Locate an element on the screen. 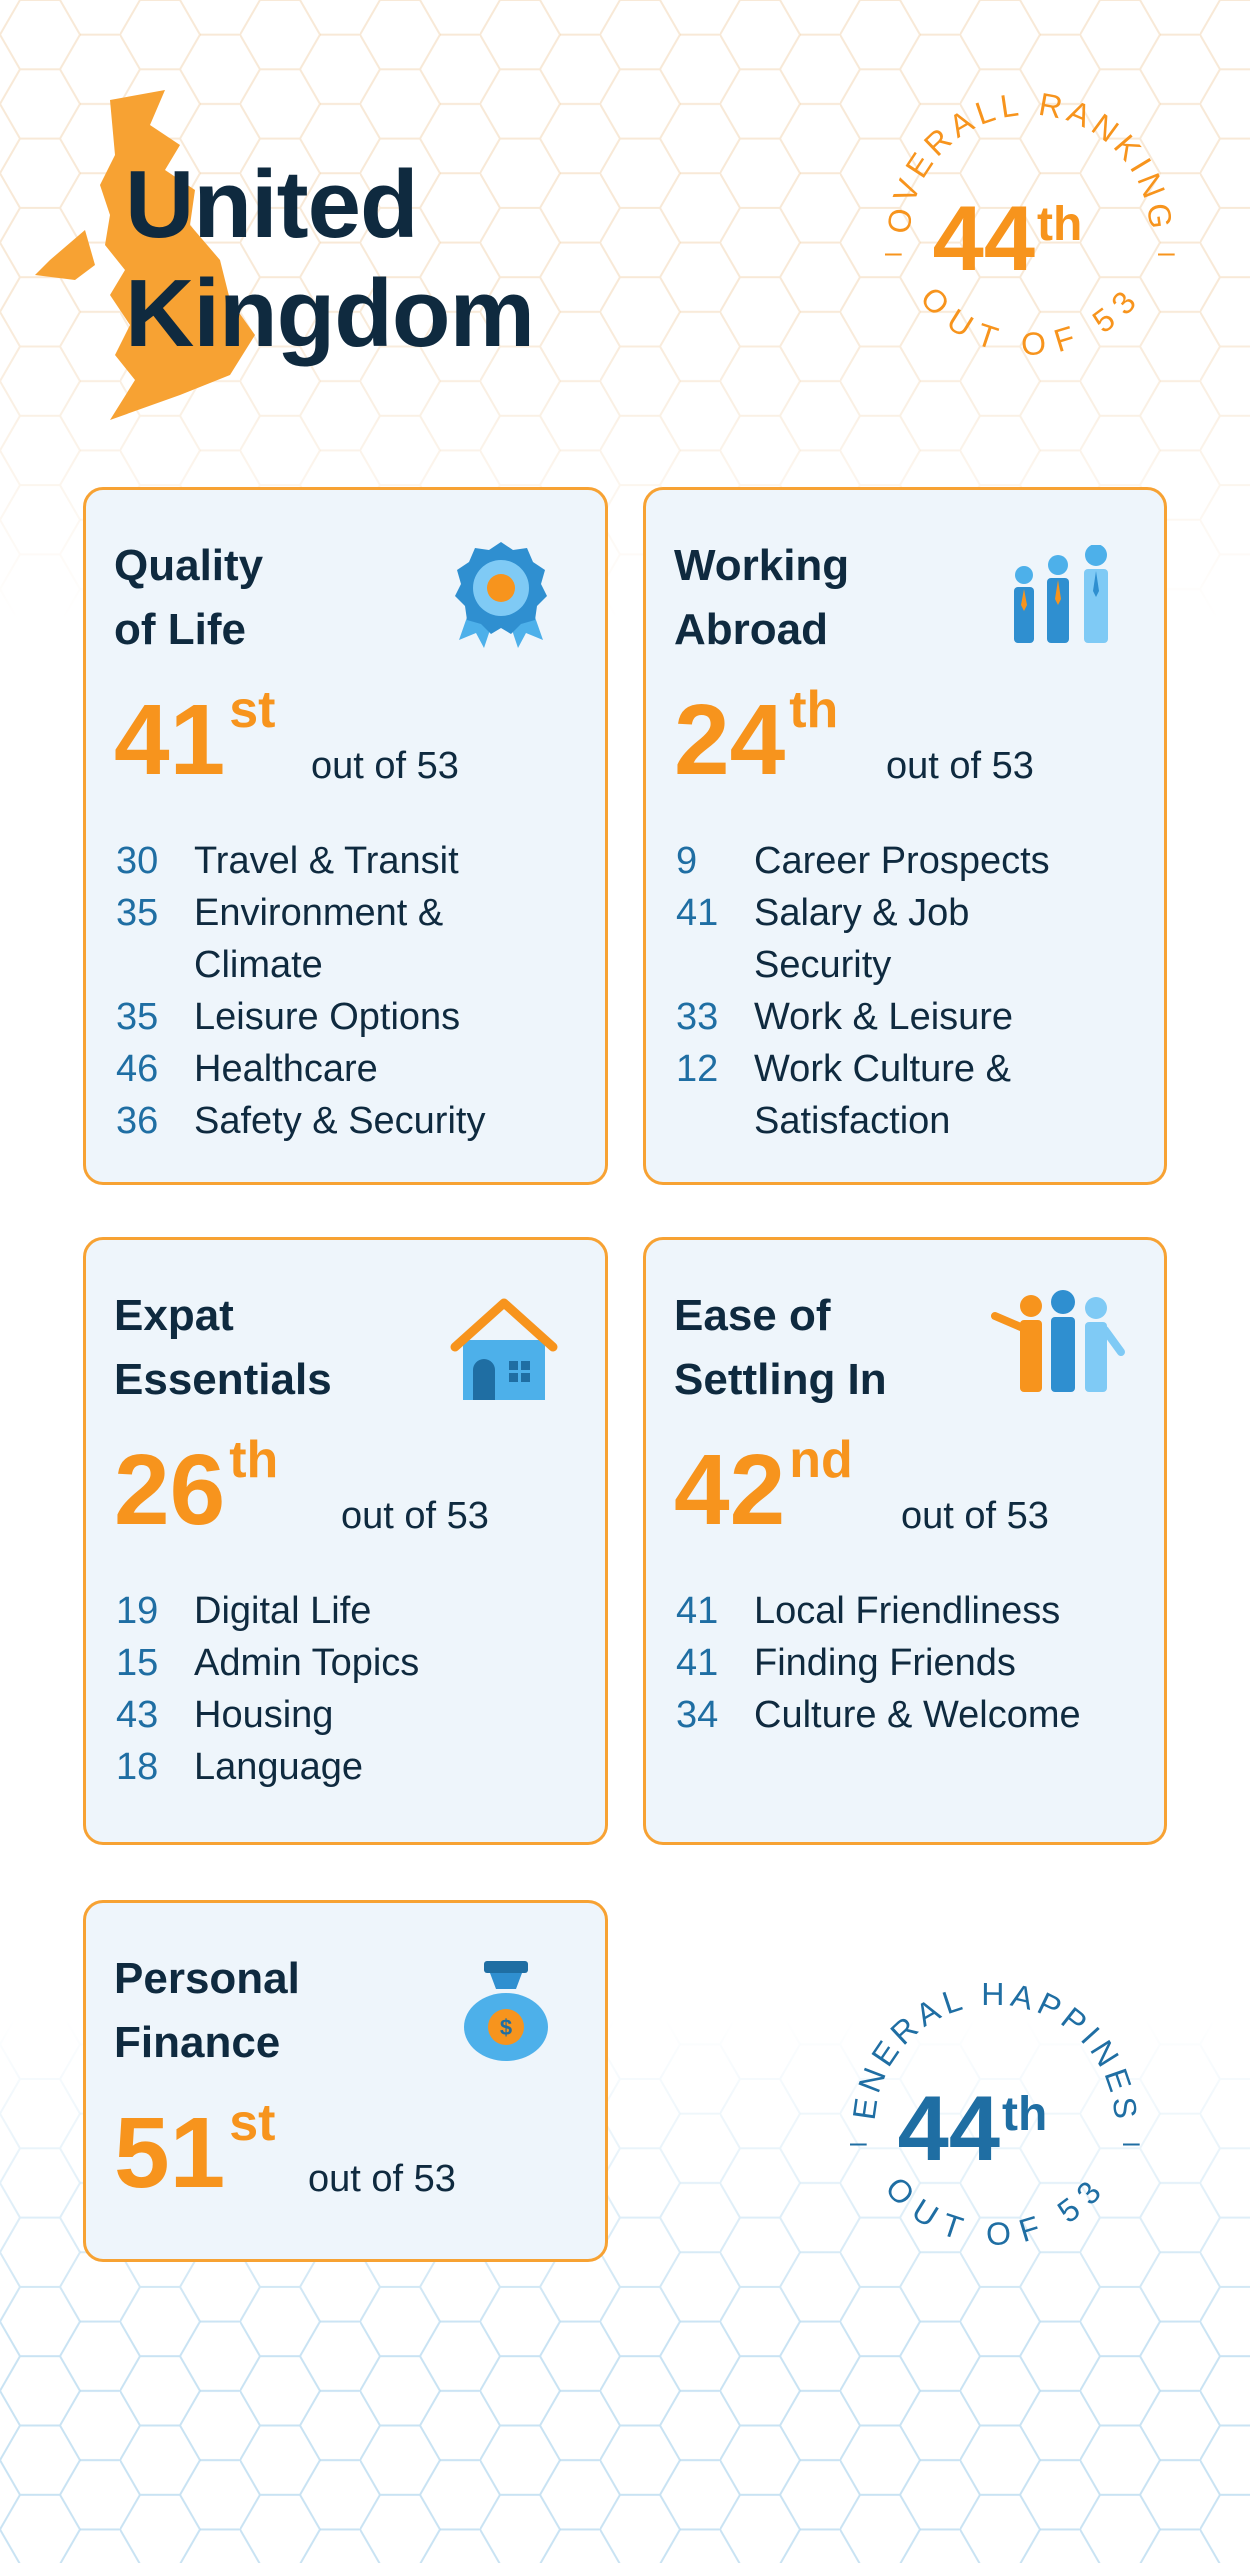  list-item: 18 Language is located at coordinates (240, 1767).